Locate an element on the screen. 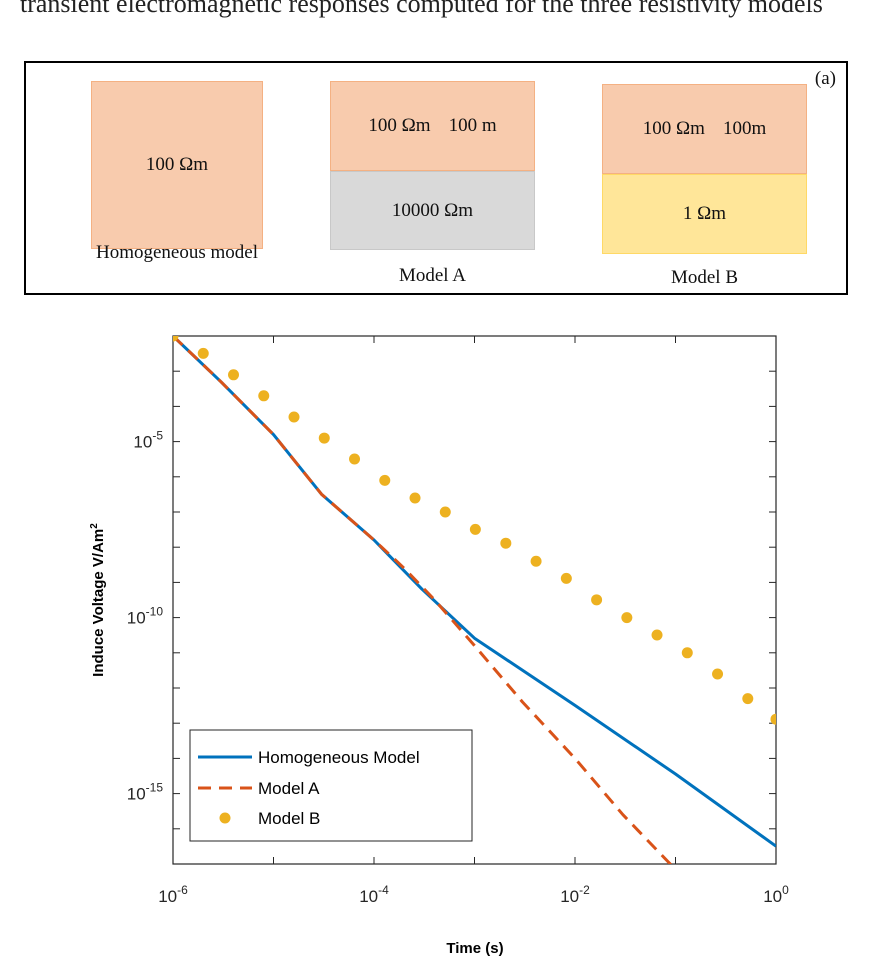 The height and width of the screenshot is (968, 880). x-tick-label-exponent: -6 is located at coordinates (182, 890).